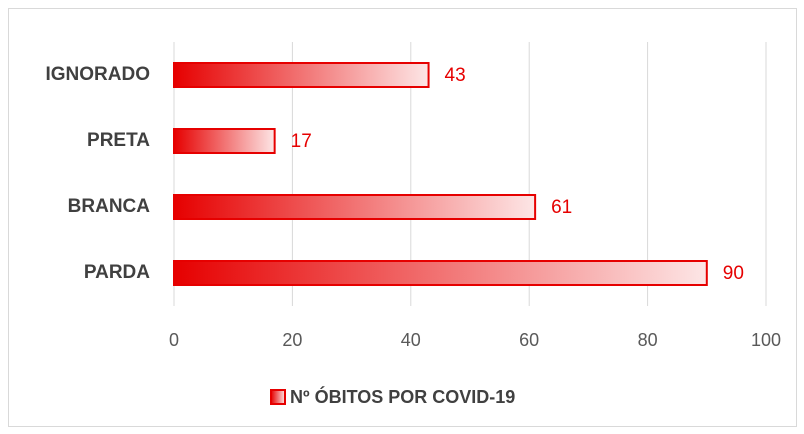 The height and width of the screenshot is (434, 804). I want to click on data-label: 61, so click(561, 207).